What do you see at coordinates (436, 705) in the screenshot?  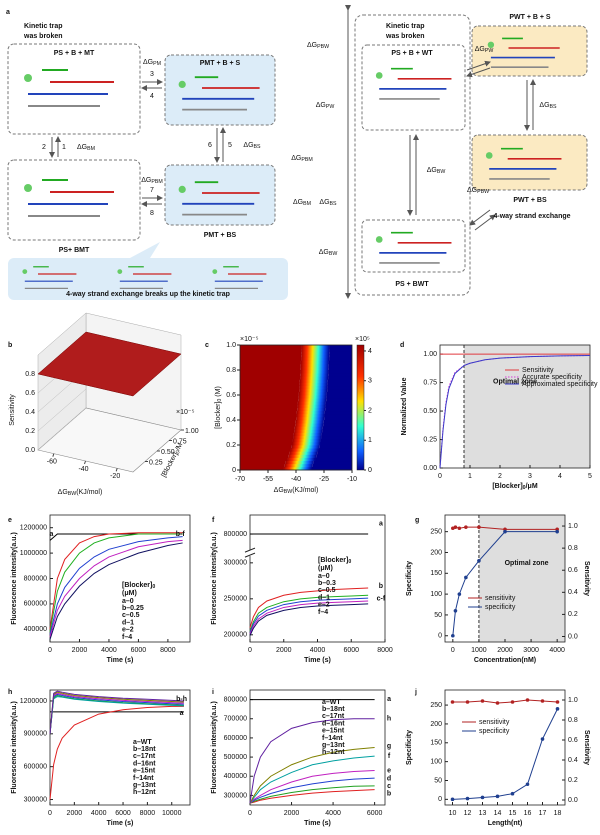 I see `y-tick-label: 250` at bounding box center [436, 705].